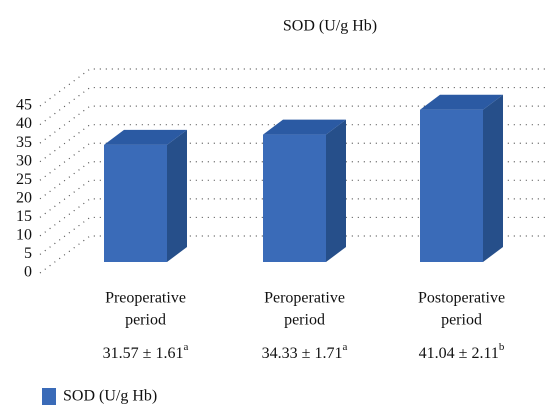 Image resolution: width=553 pixels, height=411 pixels. I want to click on y-tick-label: 40, so click(24, 123).